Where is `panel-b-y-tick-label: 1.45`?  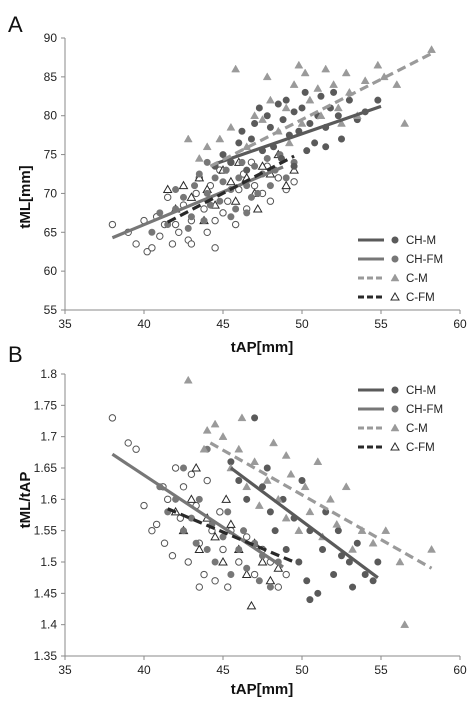 panel-b-y-tick-label: 1.45 is located at coordinates (46, 593).